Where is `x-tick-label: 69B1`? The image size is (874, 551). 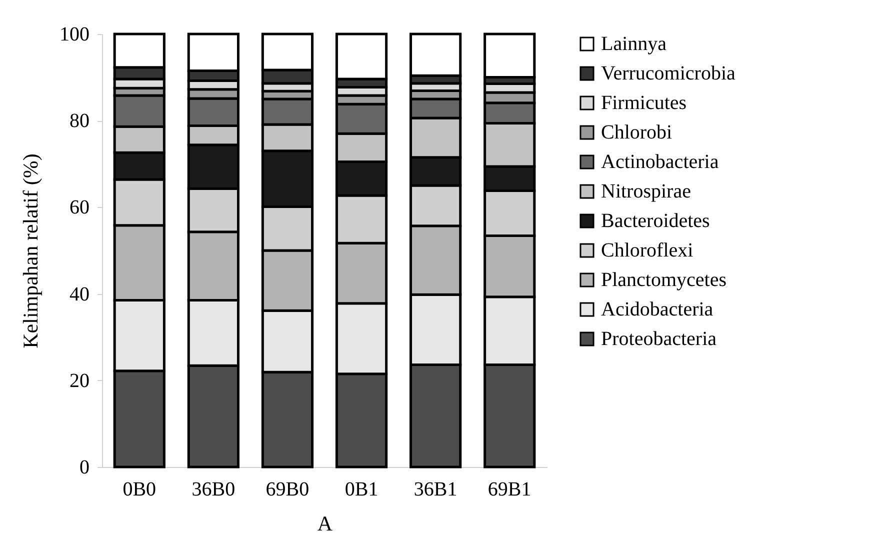 x-tick-label: 69B1 is located at coordinates (510, 489).